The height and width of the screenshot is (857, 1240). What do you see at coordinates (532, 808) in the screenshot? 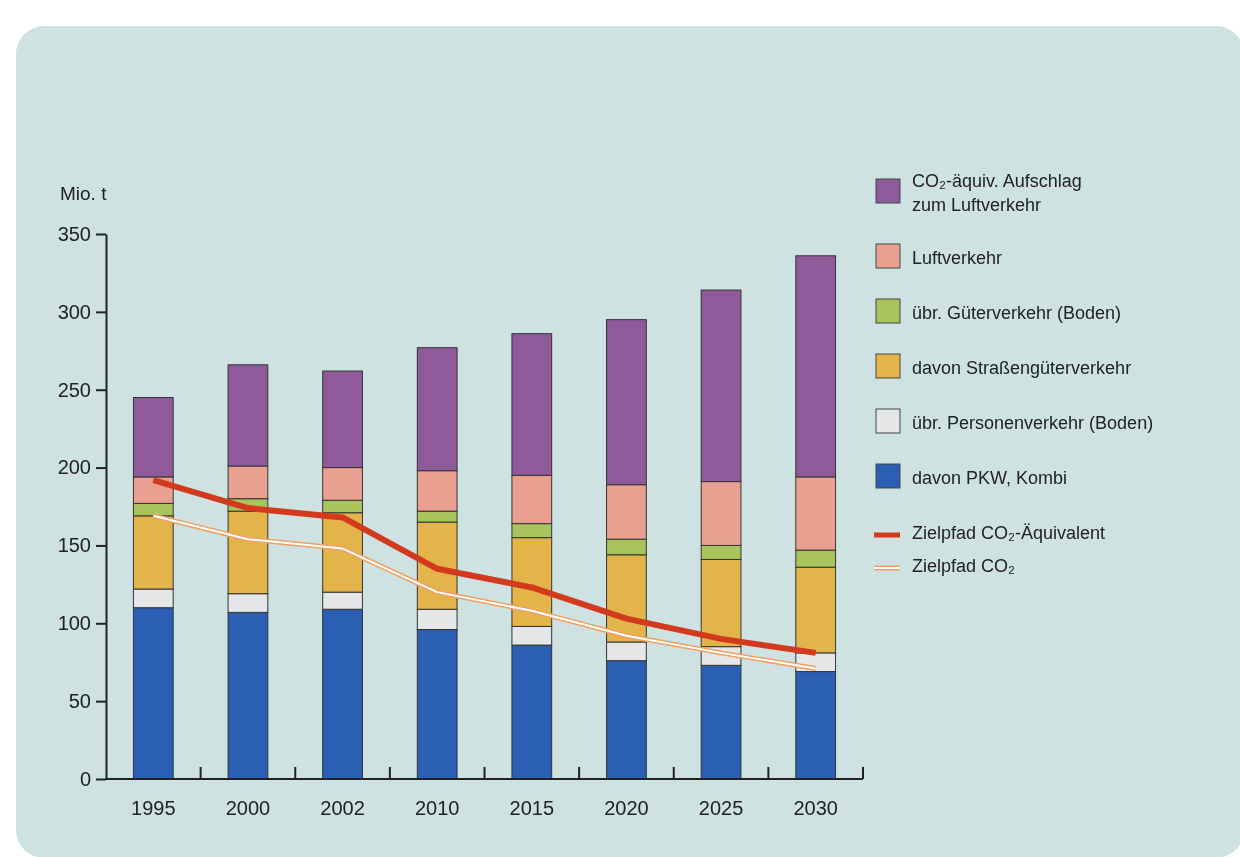
I see `x-tick-label: 2015` at bounding box center [532, 808].